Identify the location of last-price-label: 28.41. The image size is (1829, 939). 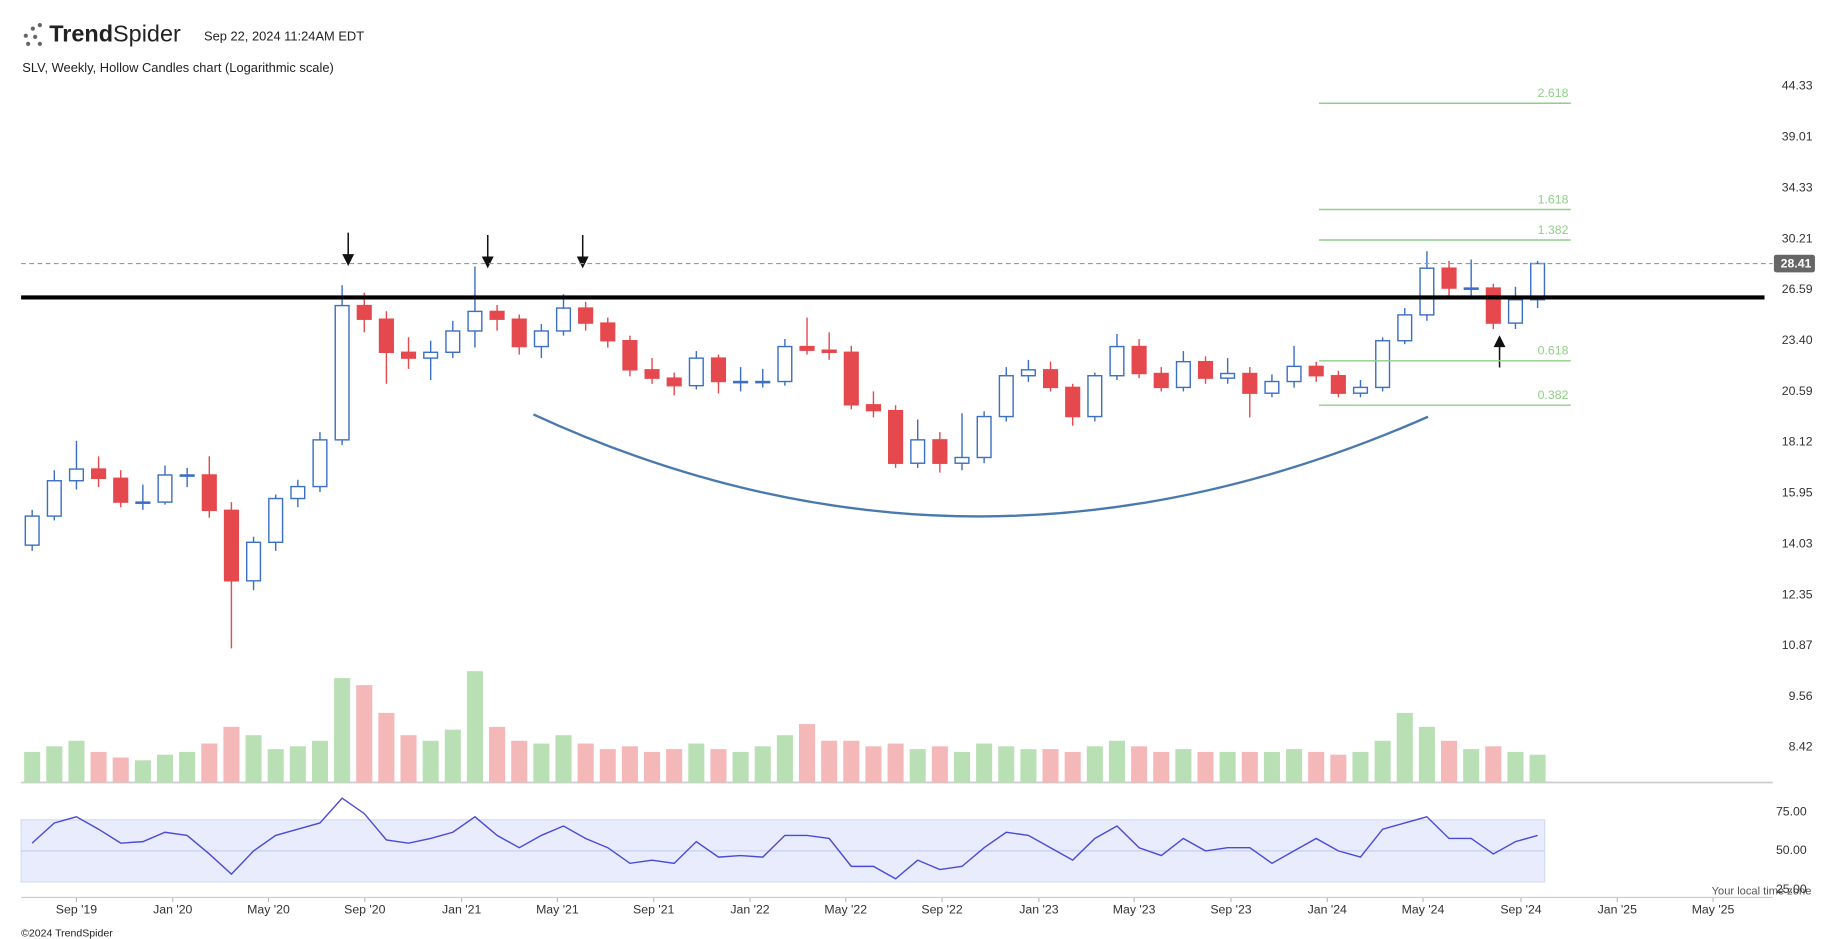
(1796, 263).